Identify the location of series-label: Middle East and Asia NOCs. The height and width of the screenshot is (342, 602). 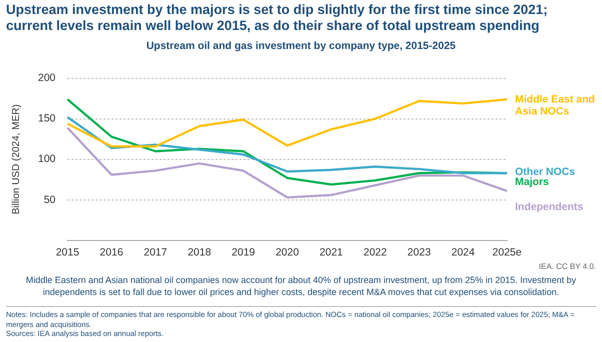
(555, 105).